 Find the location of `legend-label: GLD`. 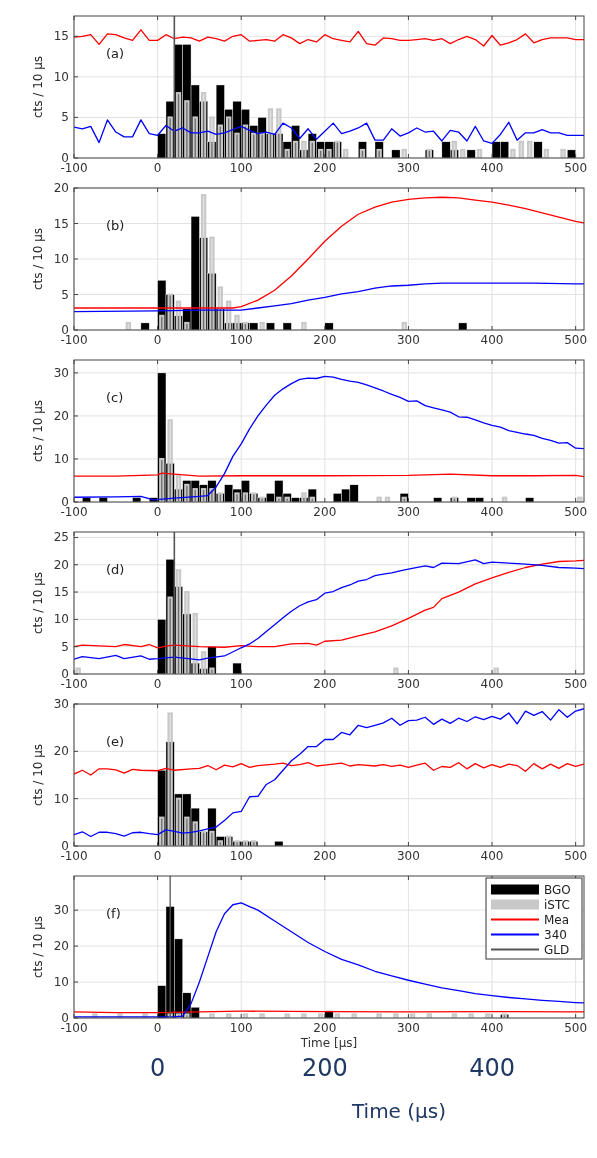

legend-label: GLD is located at coordinates (557, 949).